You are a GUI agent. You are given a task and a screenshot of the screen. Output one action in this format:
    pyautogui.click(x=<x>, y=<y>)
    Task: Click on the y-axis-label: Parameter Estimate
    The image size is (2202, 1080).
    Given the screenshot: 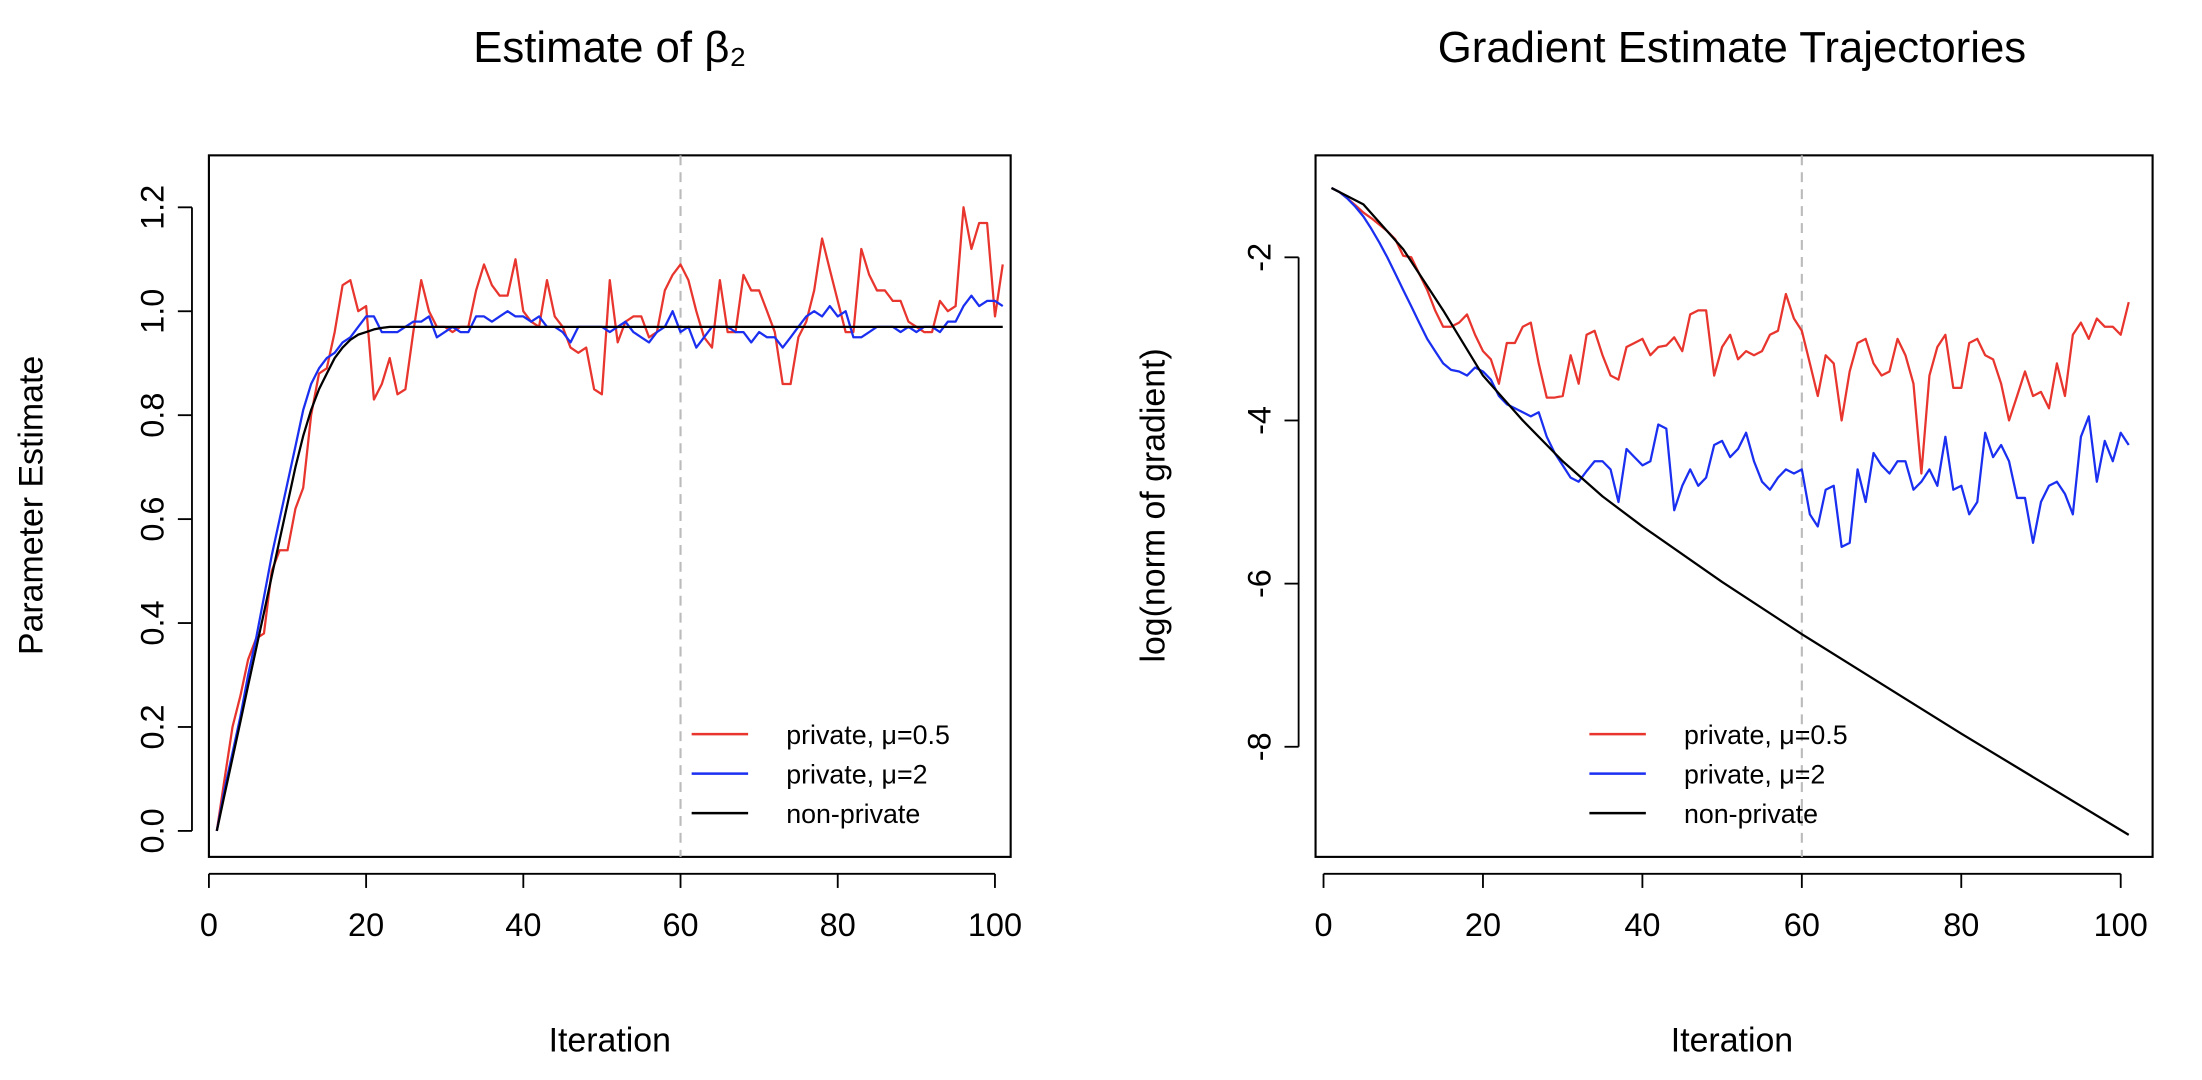 What is the action you would take?
    pyautogui.click(x=31, y=505)
    